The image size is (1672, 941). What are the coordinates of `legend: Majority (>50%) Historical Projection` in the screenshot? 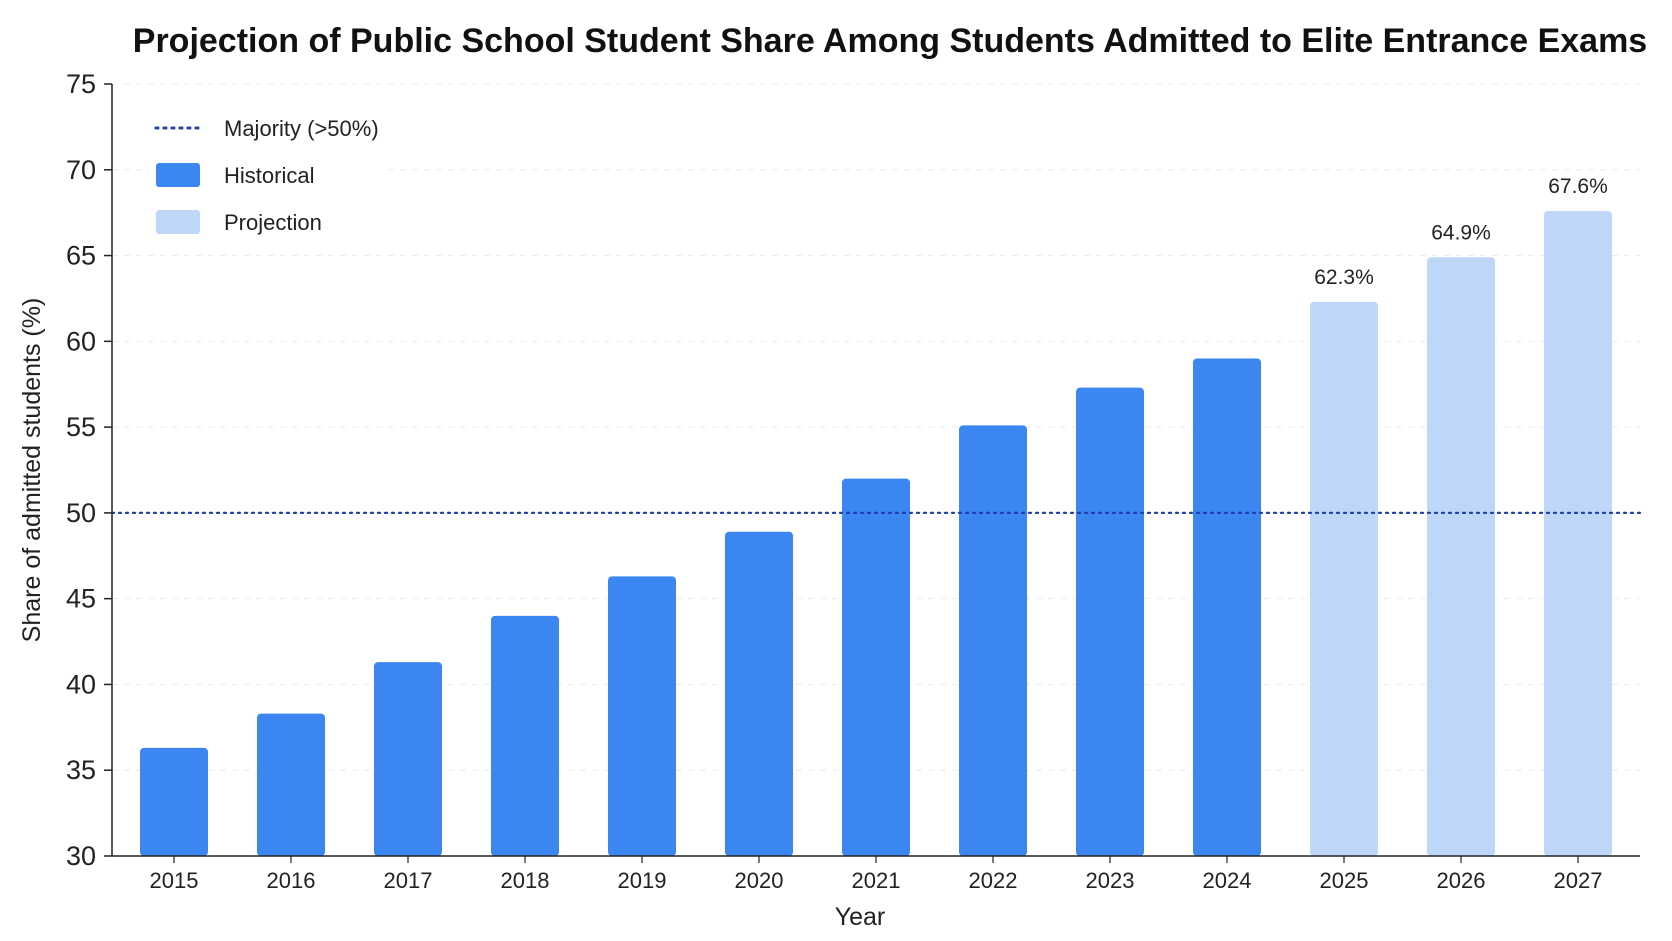 It's located at (267, 178).